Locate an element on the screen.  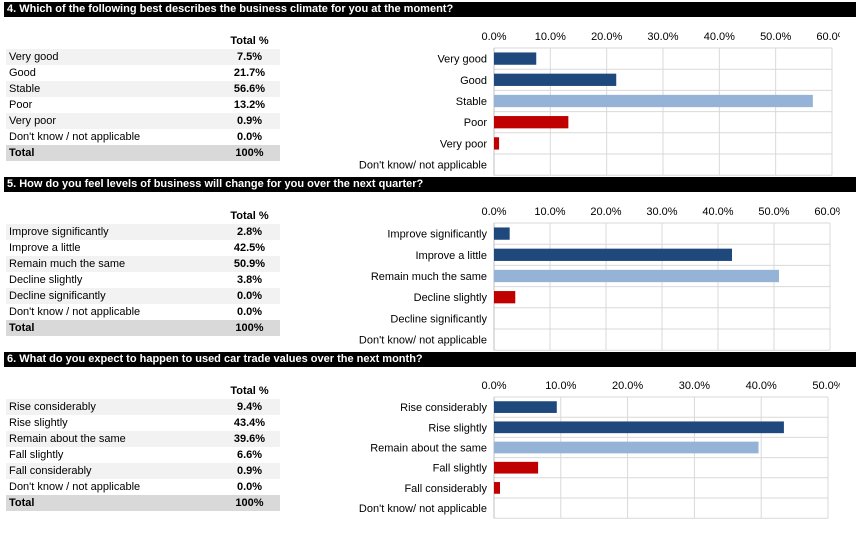
row-label: Rise considerably is located at coordinates (112, 407).